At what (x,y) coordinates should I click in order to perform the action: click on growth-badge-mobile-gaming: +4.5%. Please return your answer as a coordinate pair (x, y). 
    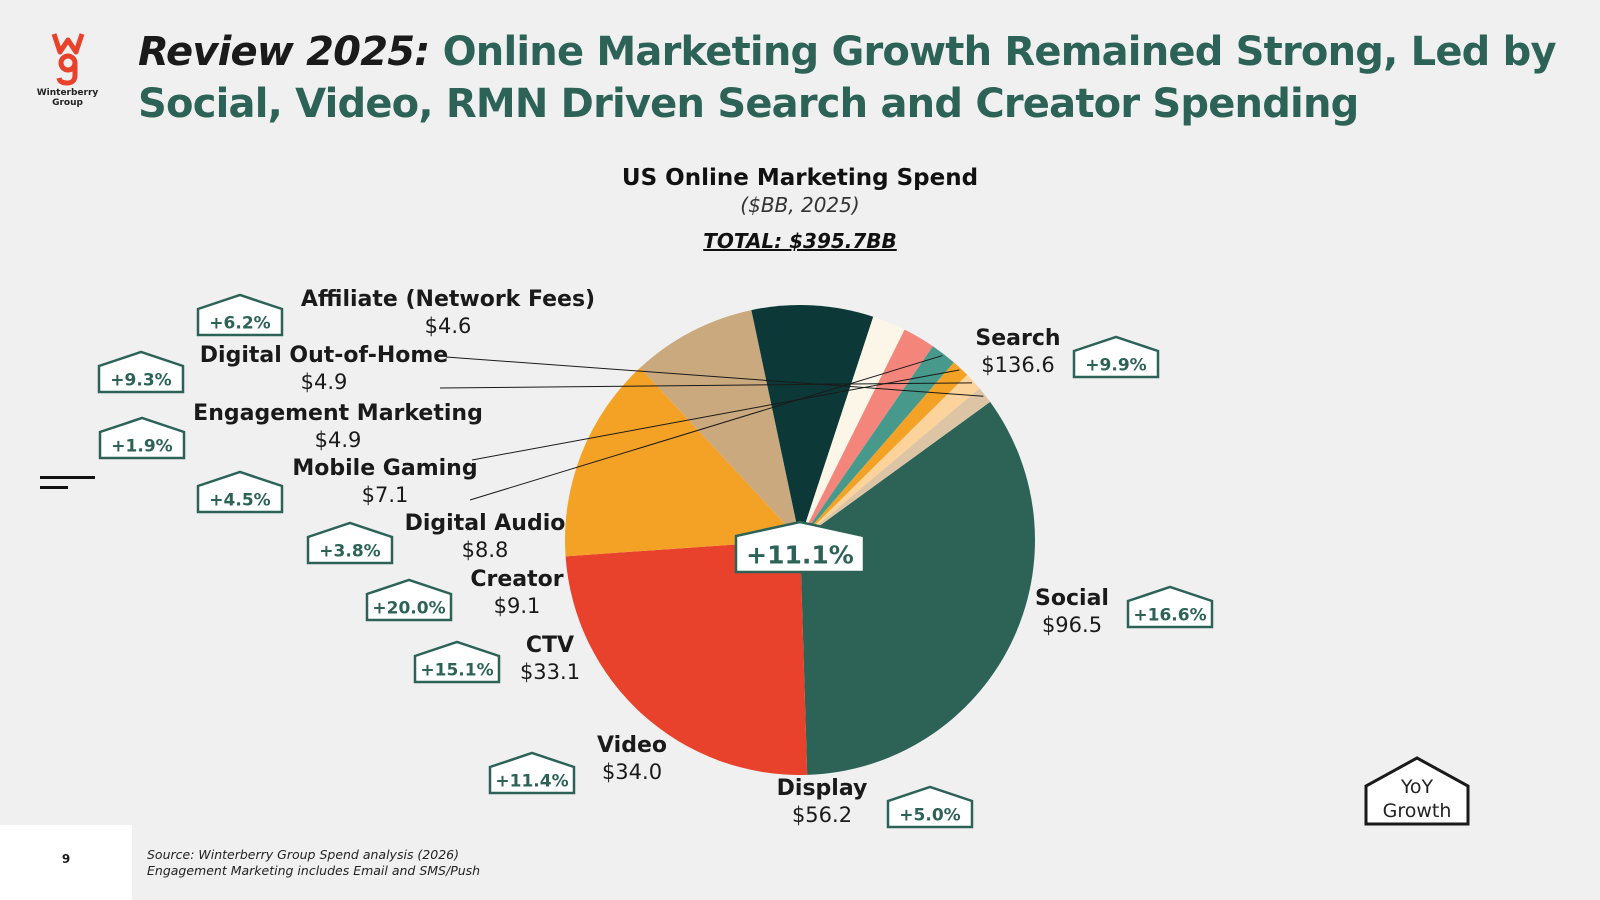
    Looking at the image, I should click on (240, 492).